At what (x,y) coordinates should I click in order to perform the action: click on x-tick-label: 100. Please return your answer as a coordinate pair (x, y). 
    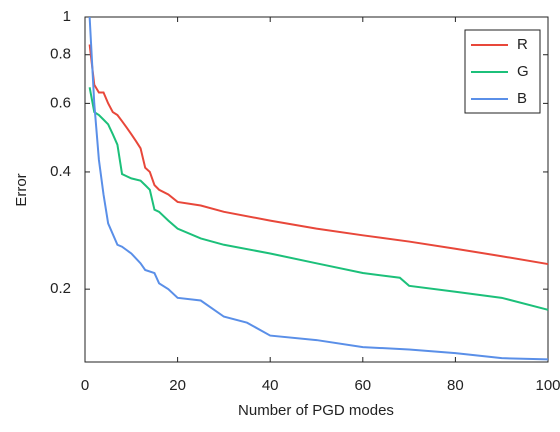
    Looking at the image, I should click on (547, 385).